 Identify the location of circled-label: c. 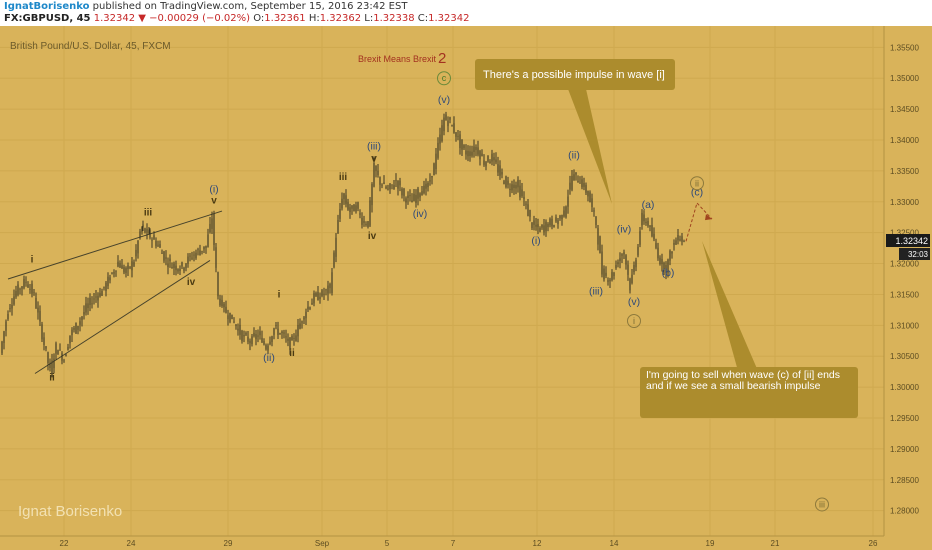
(444, 78).